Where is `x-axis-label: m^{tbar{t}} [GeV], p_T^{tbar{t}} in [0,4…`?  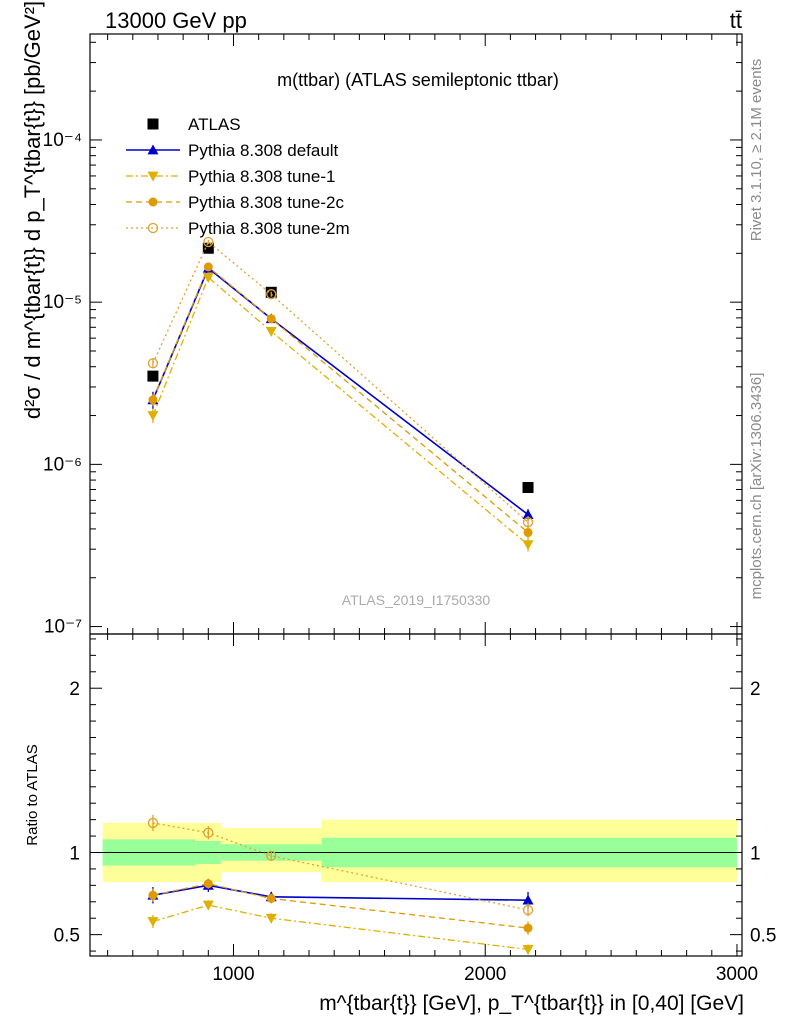 x-axis-label: m^{tbar{t}} [GeV], p_T^{tbar{t}} in [0,4… is located at coordinates (531, 1003).